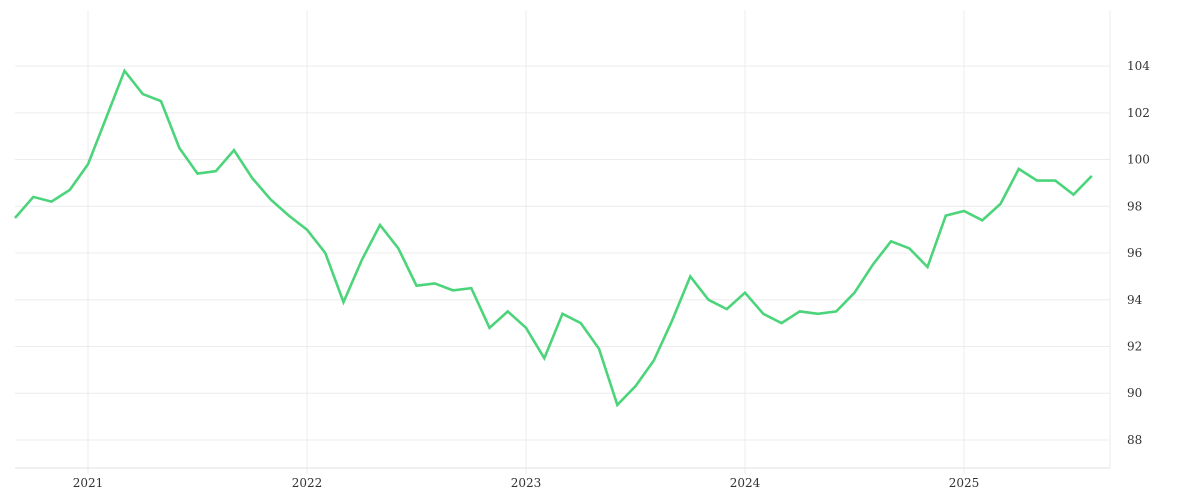 Image resolution: width=1200 pixels, height=500 pixels. Describe the element at coordinates (1134, 393) in the screenshot. I see `y-tick-label: 90` at that location.